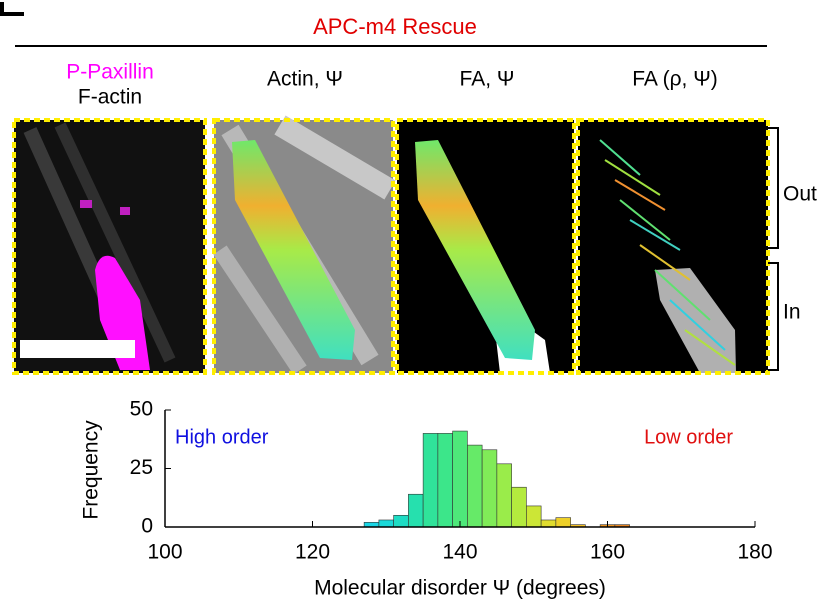  What do you see at coordinates (485, 246) in the screenshot?
I see `image-fa` at bounding box center [485, 246].